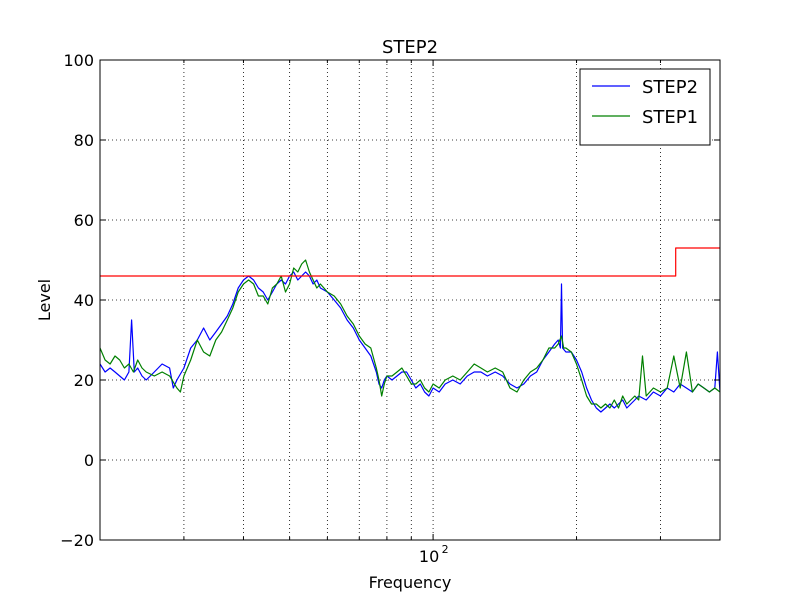 This screenshot has height=600, width=800. I want to click on y-tick-label: 0, so click(89, 460).